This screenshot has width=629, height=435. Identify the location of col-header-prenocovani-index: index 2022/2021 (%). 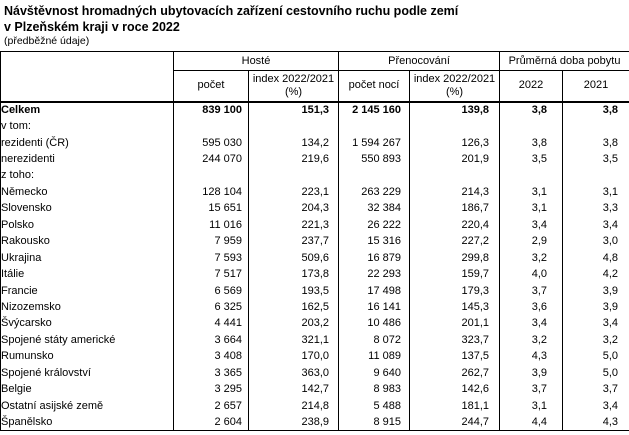
(454, 86).